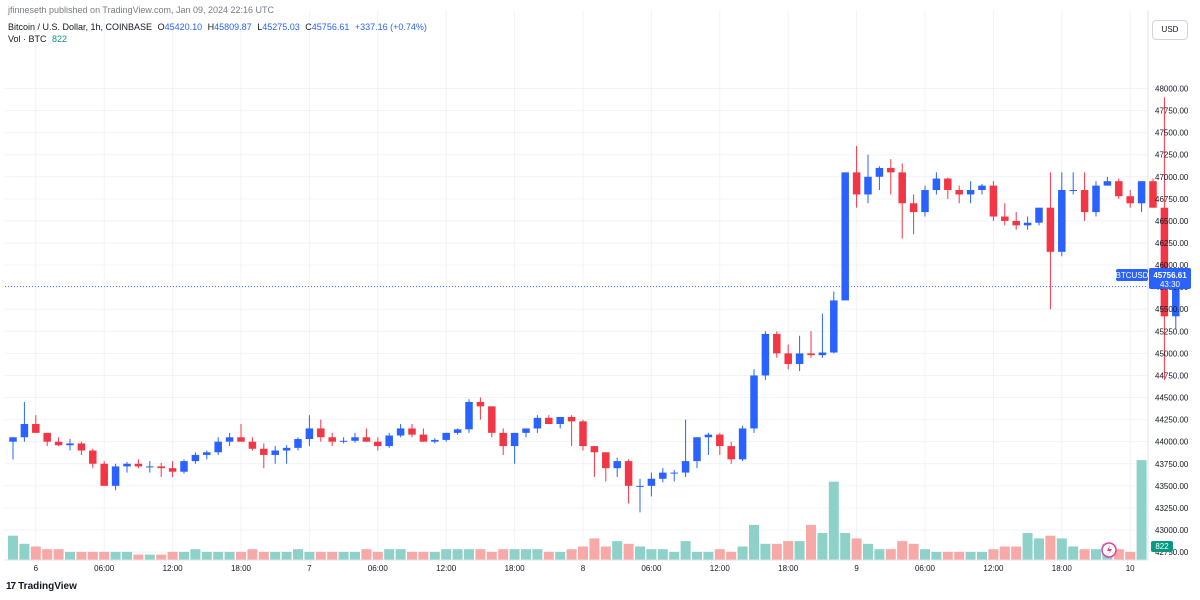  I want to click on price-tick-label: 46500.00, so click(1172, 221).